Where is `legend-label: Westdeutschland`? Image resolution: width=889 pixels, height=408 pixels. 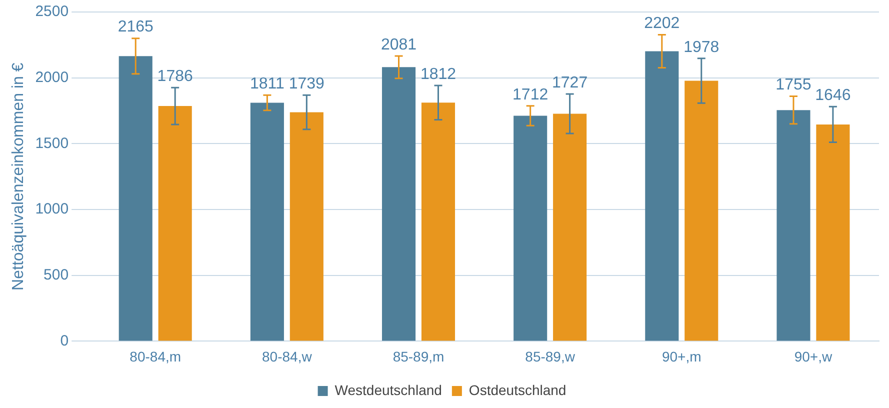
legend-label: Westdeutschland is located at coordinates (388, 390).